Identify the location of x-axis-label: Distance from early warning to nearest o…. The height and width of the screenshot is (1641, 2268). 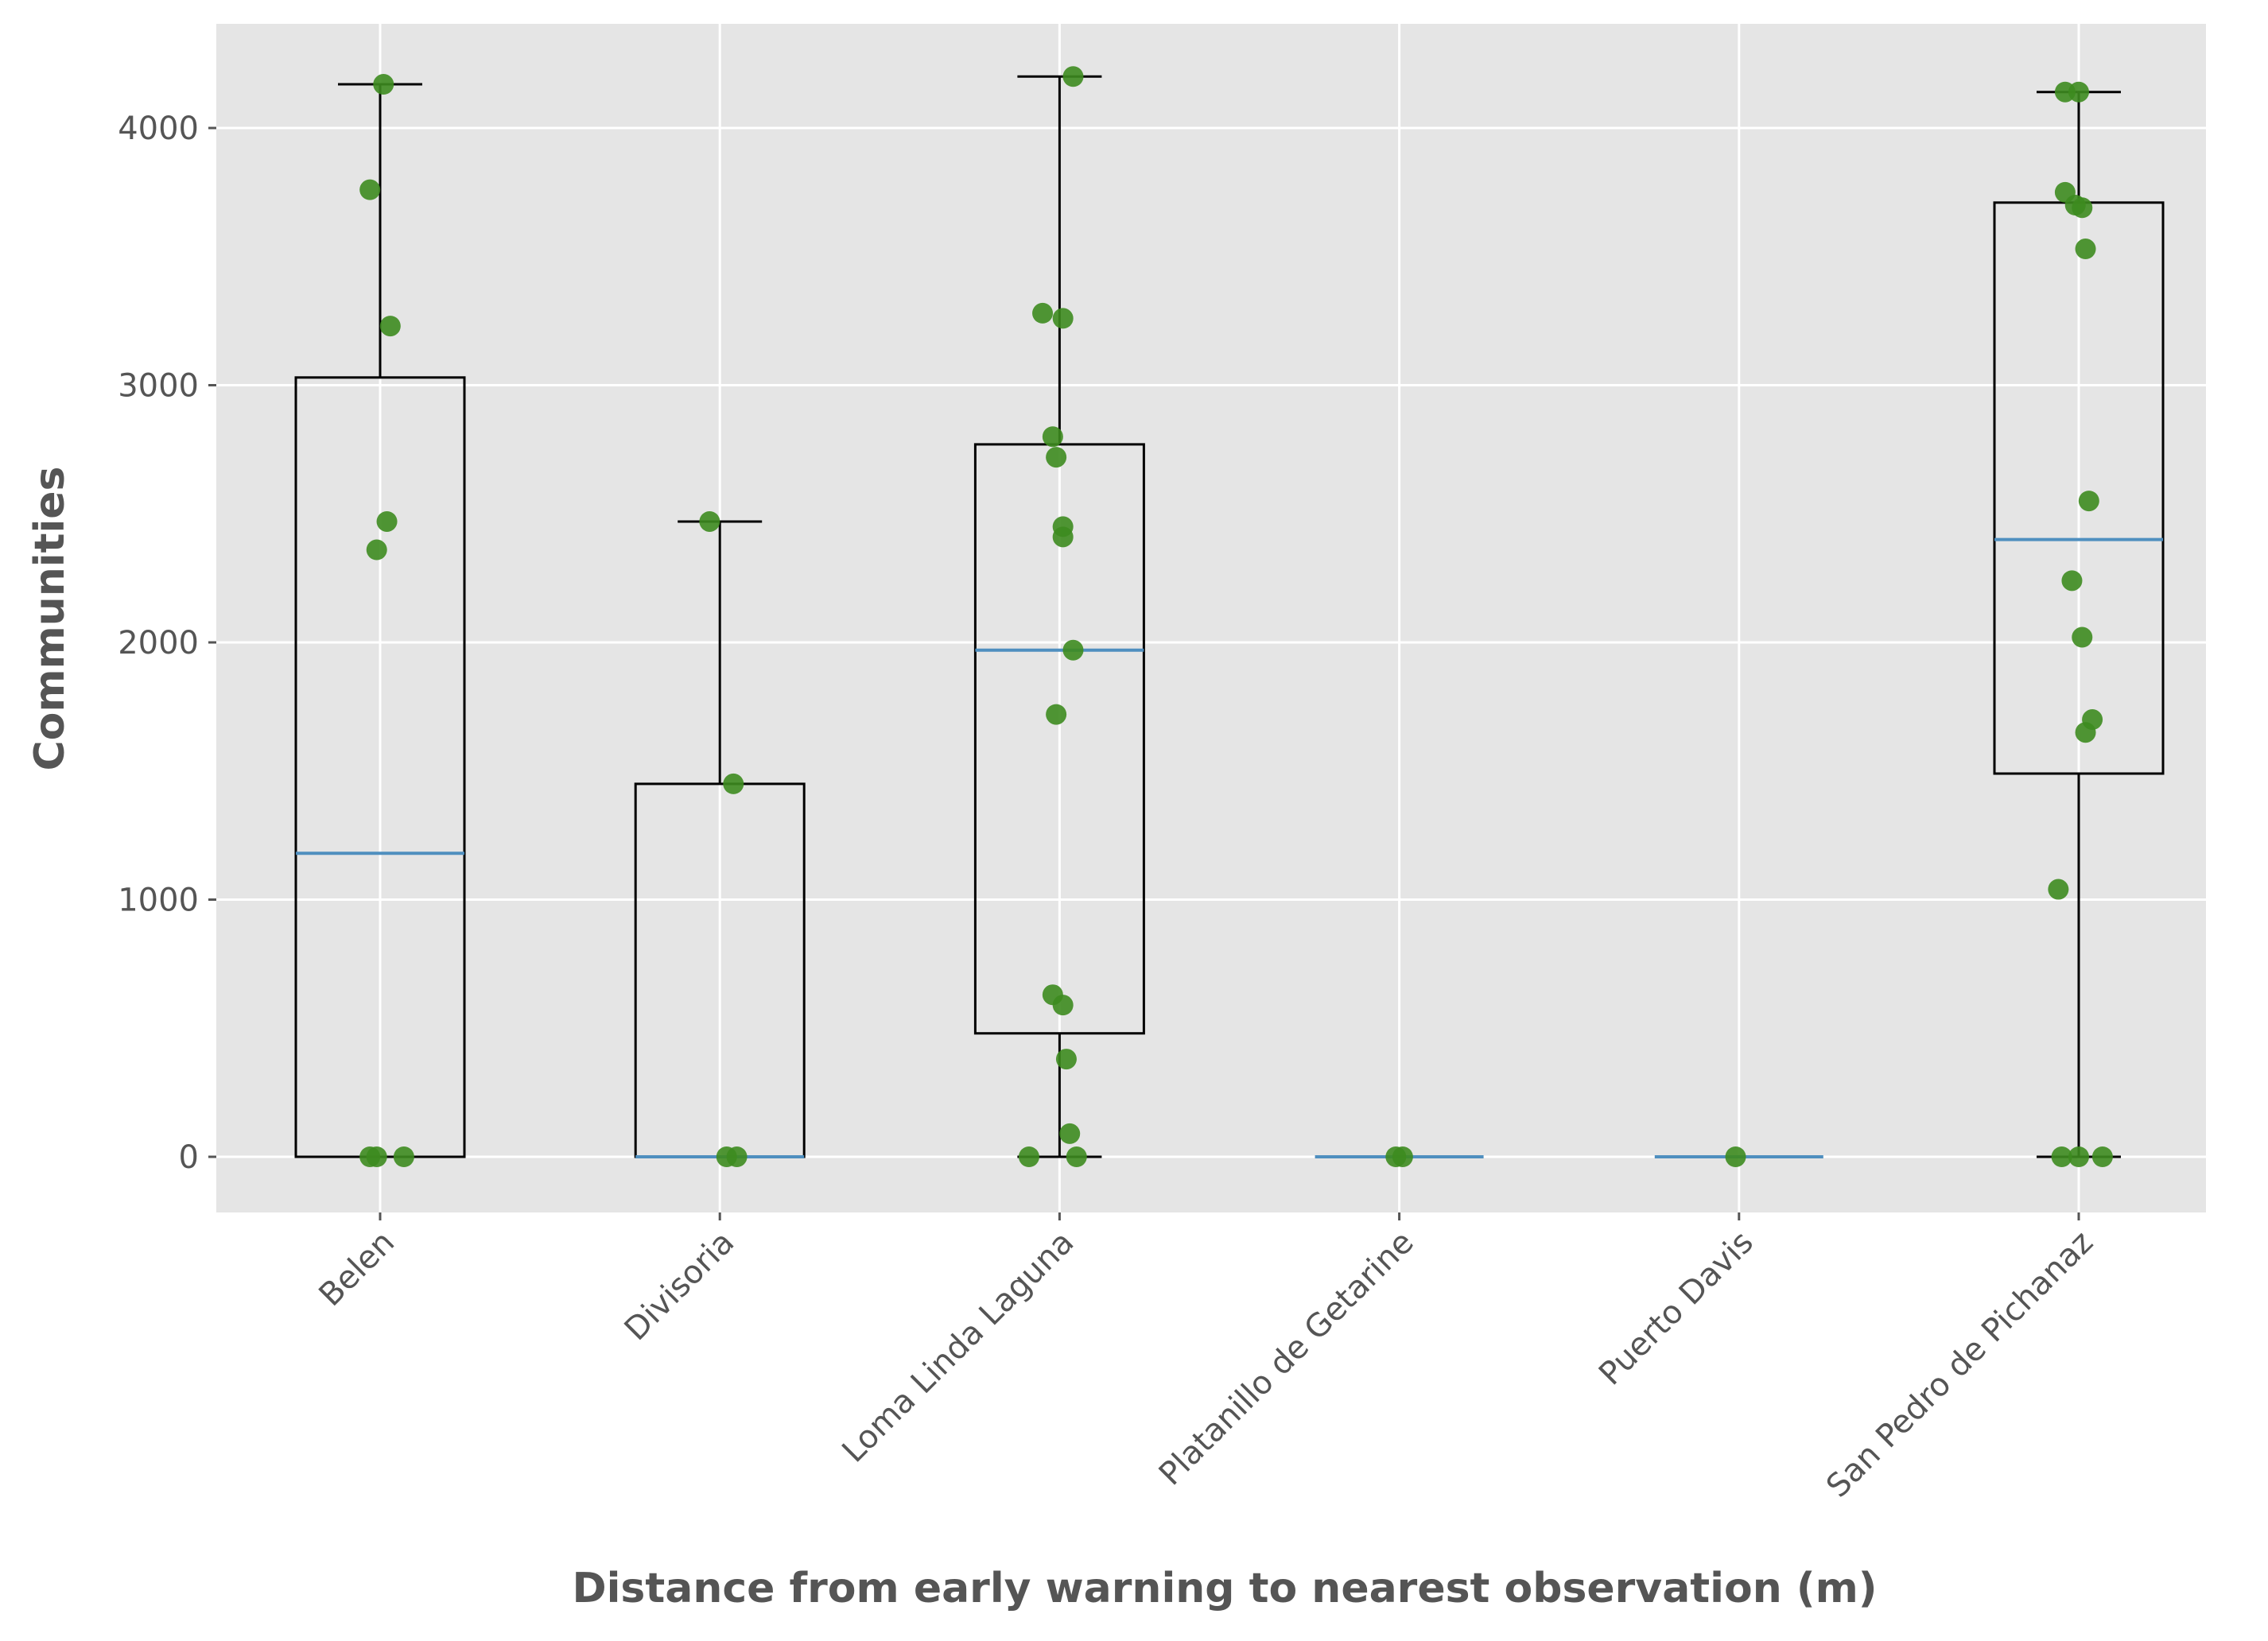
(1224, 1588).